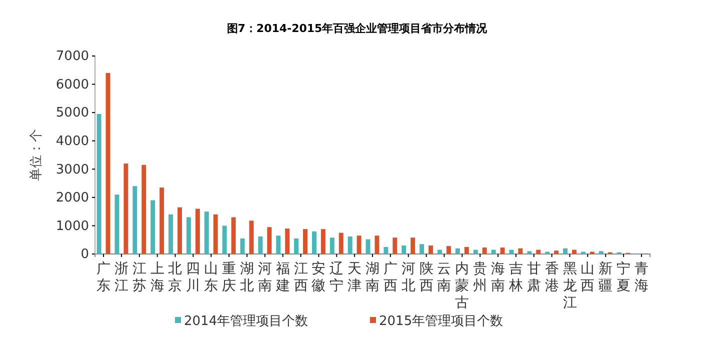  I want to click on x-tick-label: 吉林, so click(515, 277).